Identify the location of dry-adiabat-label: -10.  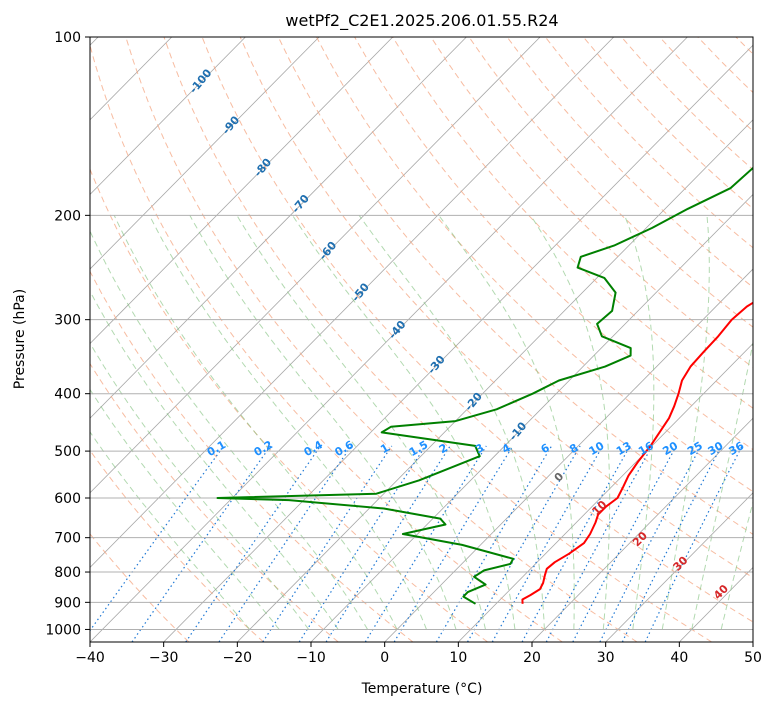
(518, 431).